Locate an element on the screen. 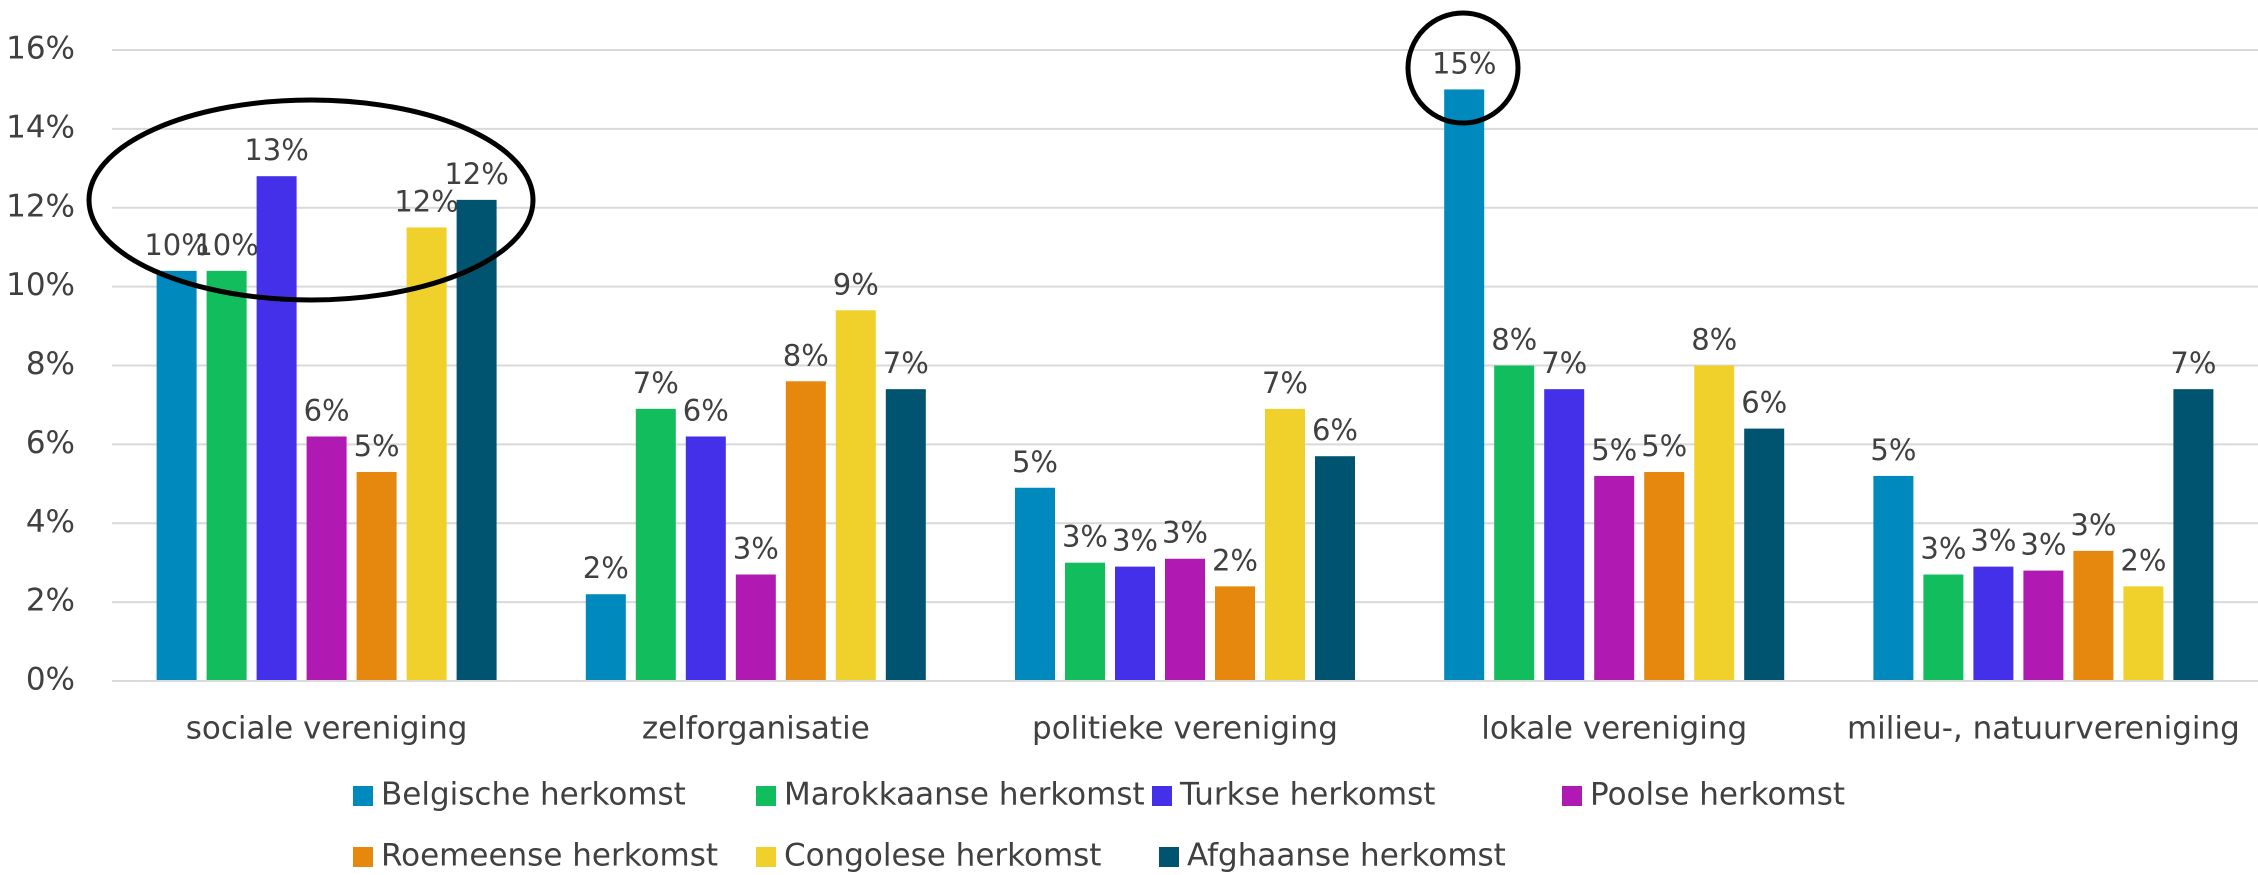  y-tick-label: 4% is located at coordinates (50, 522).